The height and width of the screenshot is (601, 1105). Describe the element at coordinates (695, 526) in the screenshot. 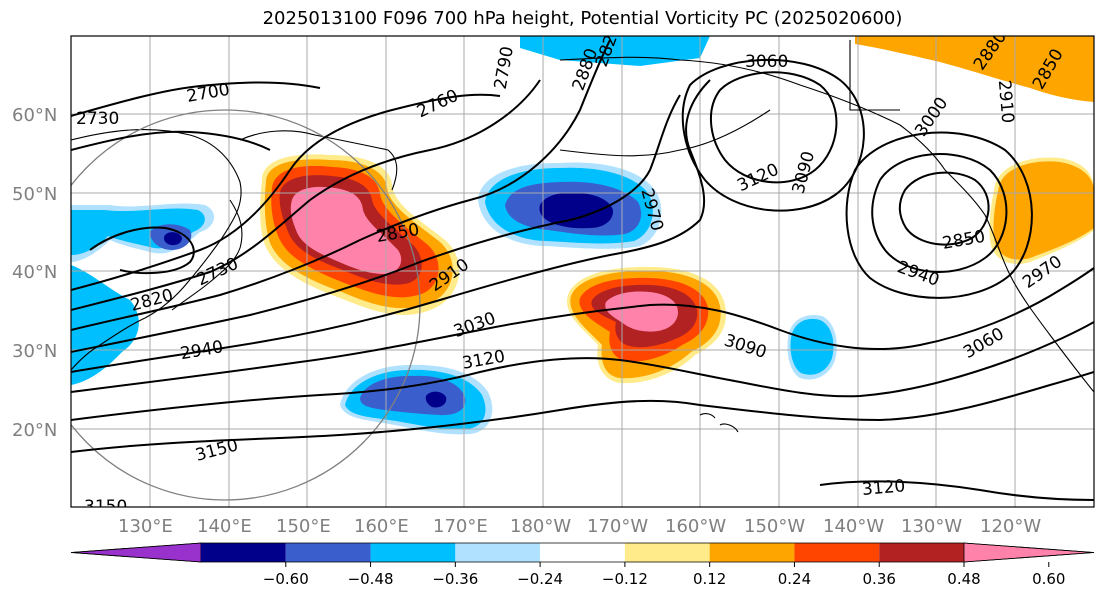

I see `lon-label: 160°W` at that location.